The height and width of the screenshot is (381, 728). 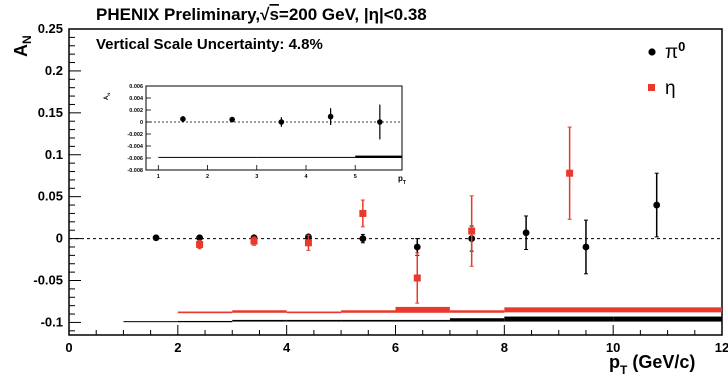 I want to click on y-axis-label: AN, so click(x=22, y=46).